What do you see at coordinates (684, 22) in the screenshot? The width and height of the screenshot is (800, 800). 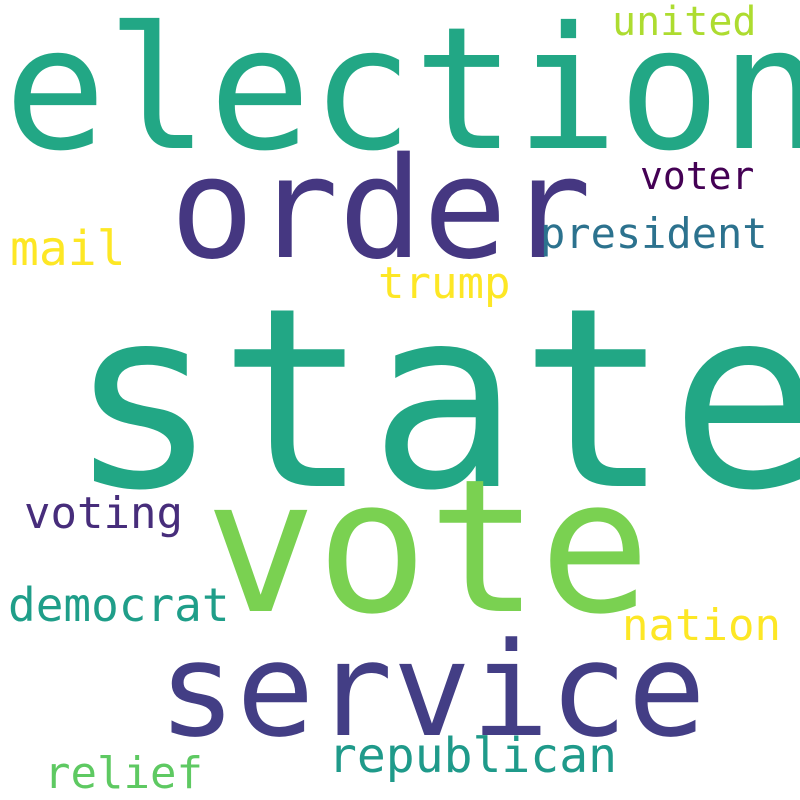 I see `word-united: united` at bounding box center [684, 22].